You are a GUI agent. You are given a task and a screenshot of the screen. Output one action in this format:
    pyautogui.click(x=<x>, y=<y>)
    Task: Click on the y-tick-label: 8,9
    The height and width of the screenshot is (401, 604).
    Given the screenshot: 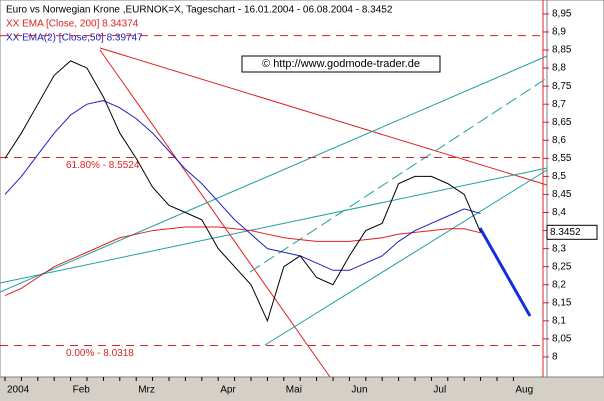 What is the action you would take?
    pyautogui.click(x=559, y=32)
    